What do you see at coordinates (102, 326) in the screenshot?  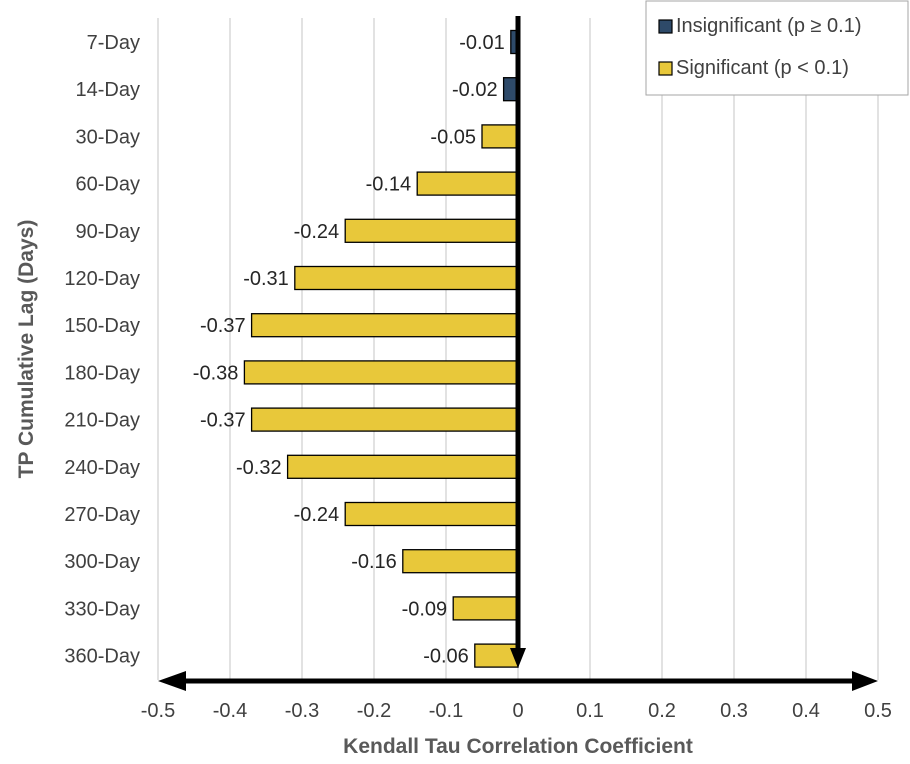 I see `category-label: 150-Day` at bounding box center [102, 326].